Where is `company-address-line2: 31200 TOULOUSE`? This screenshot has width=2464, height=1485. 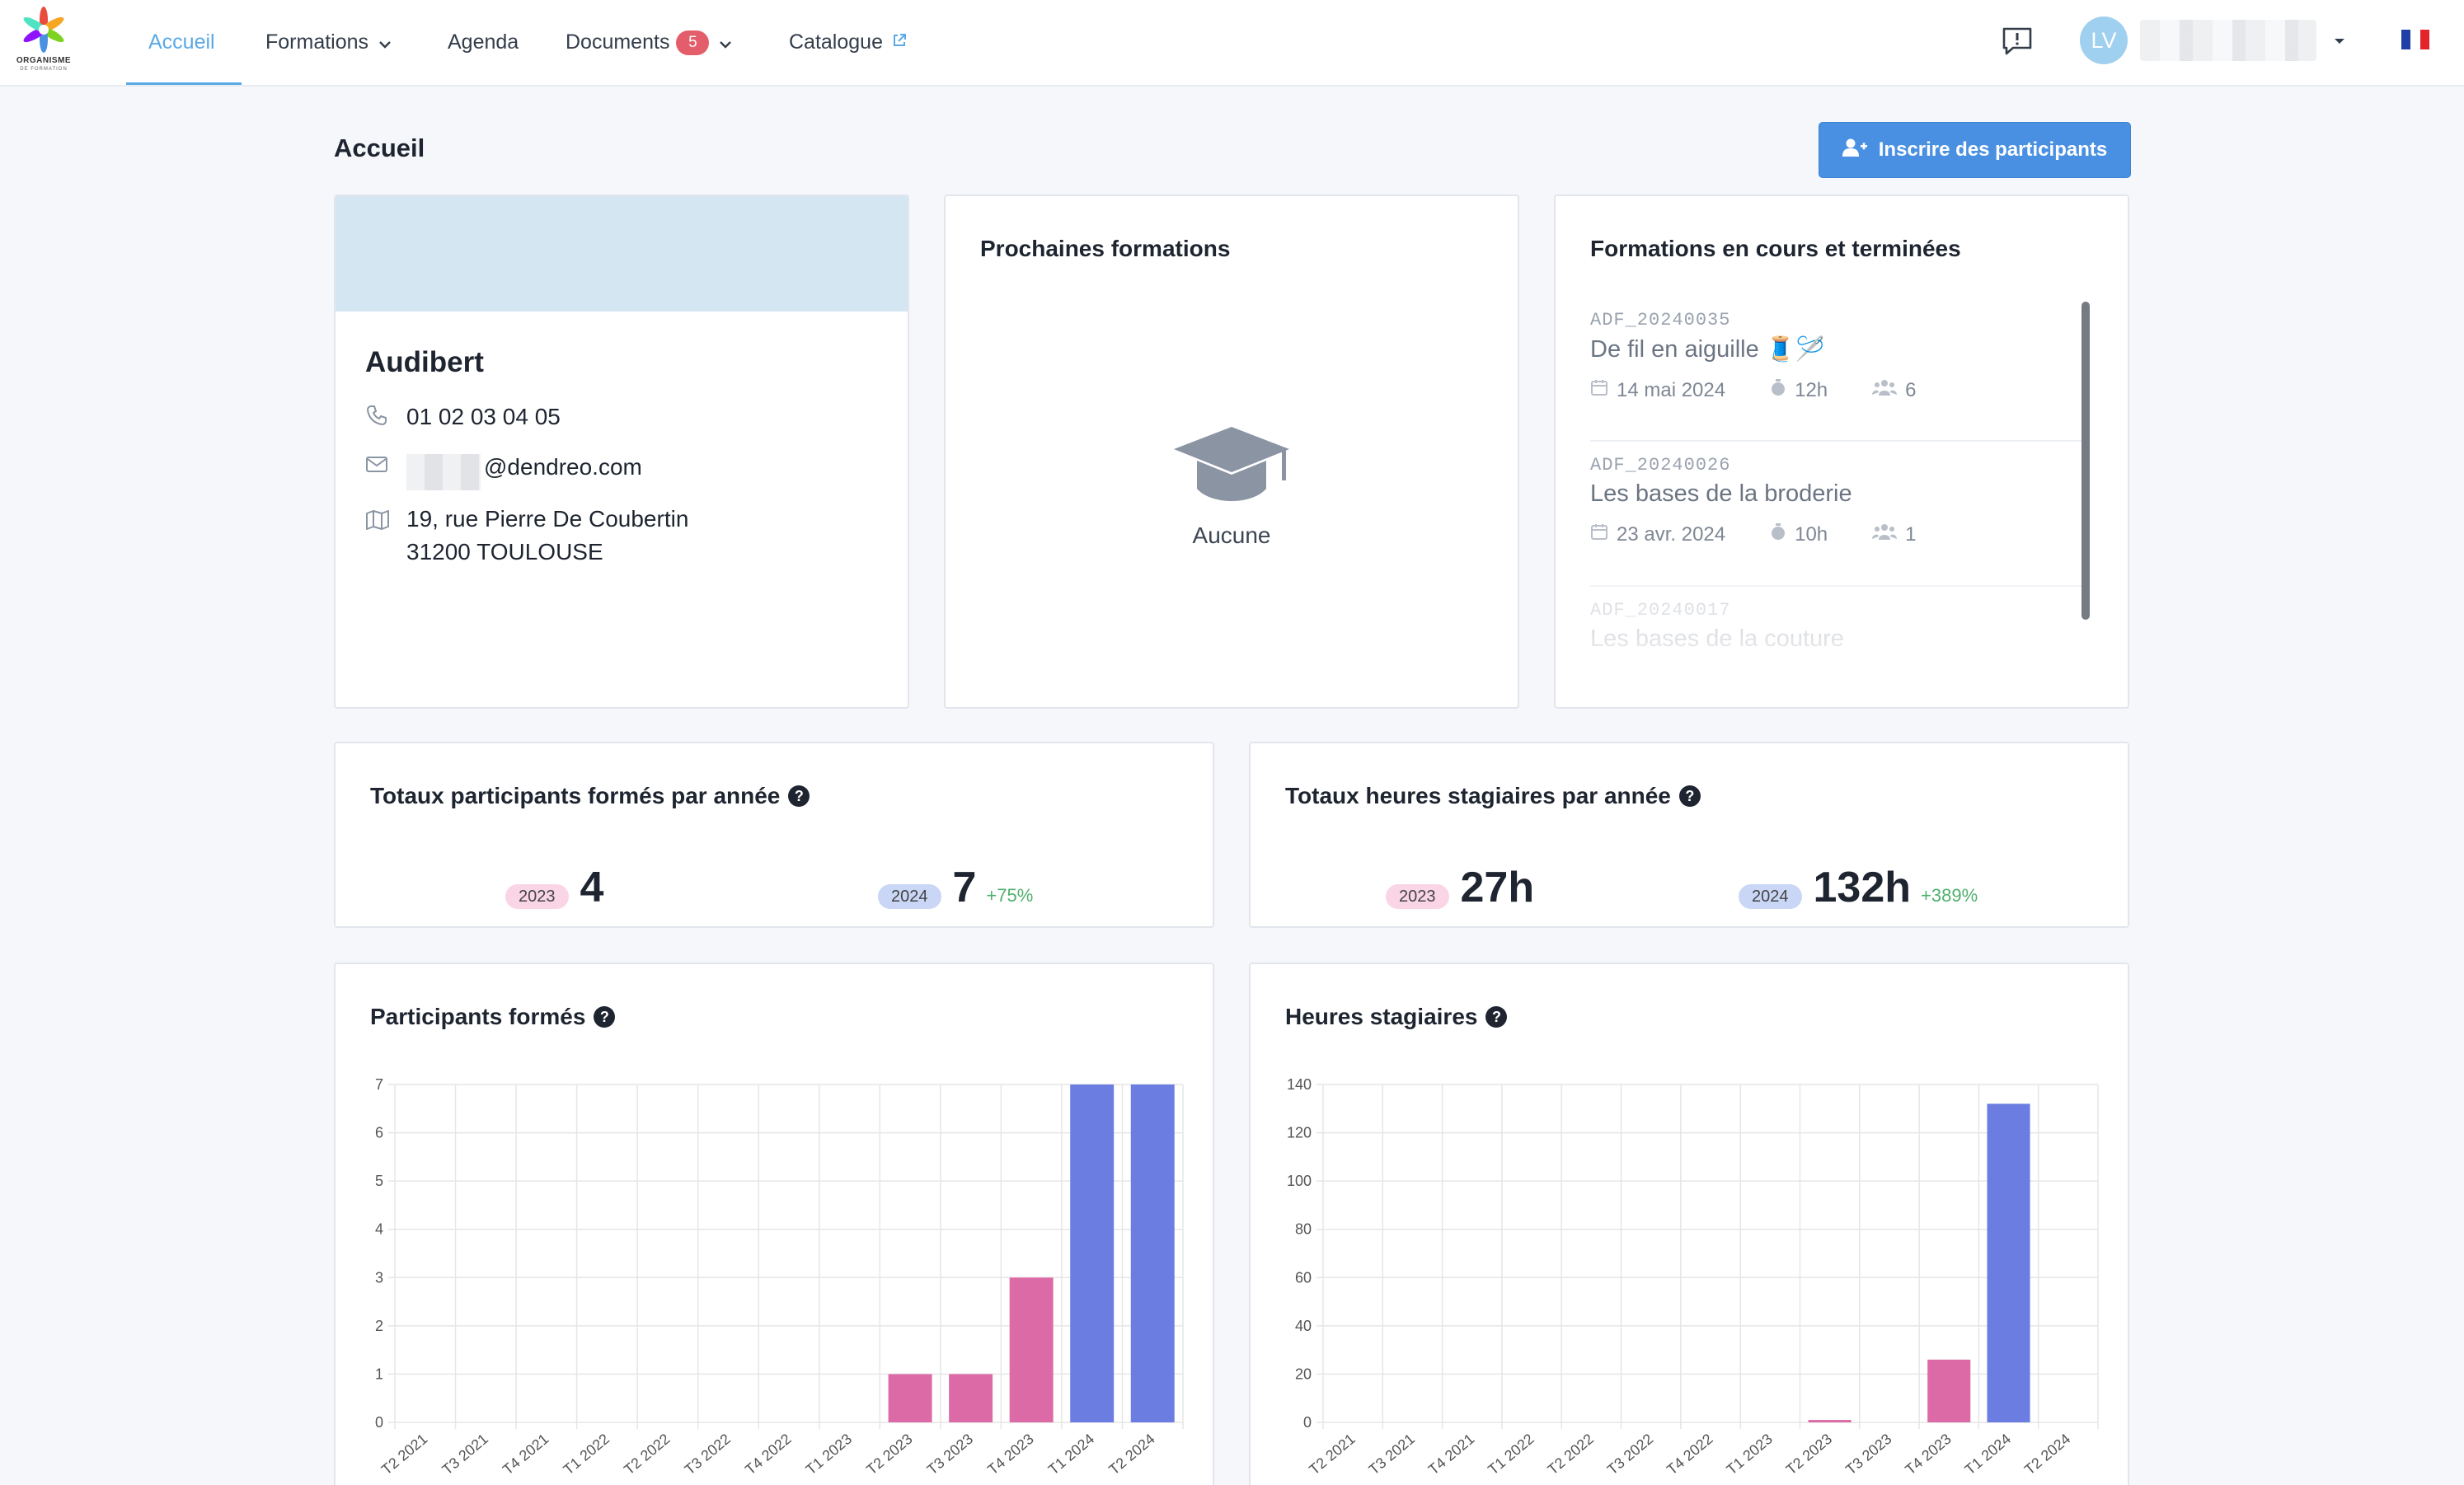 company-address-line2: 31200 TOULOUSE is located at coordinates (505, 551).